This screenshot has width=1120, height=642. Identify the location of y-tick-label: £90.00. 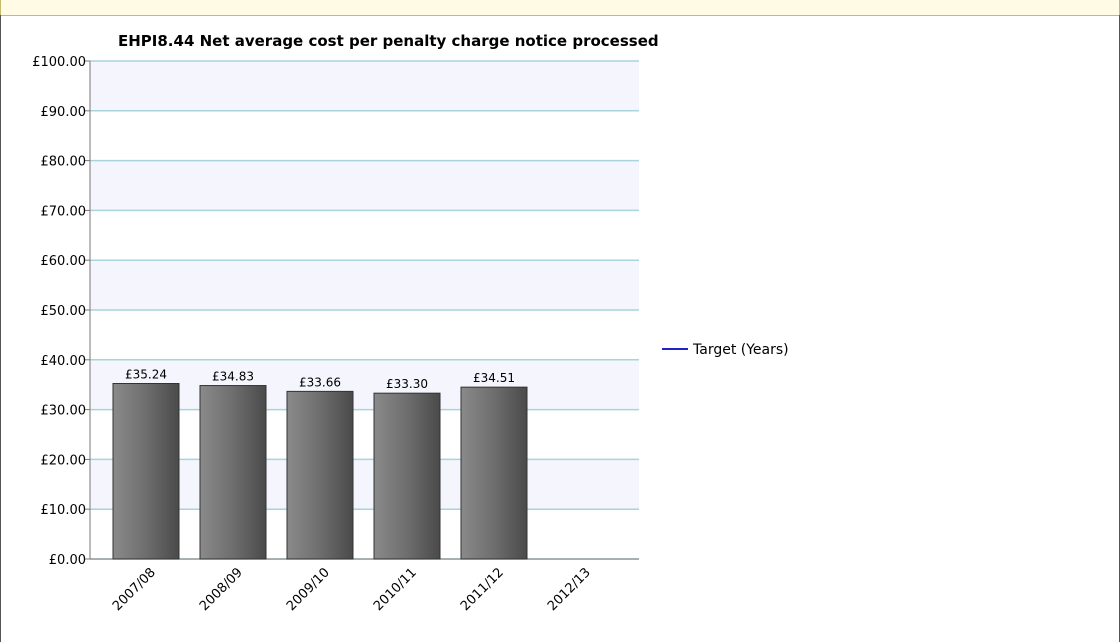
(64, 112).